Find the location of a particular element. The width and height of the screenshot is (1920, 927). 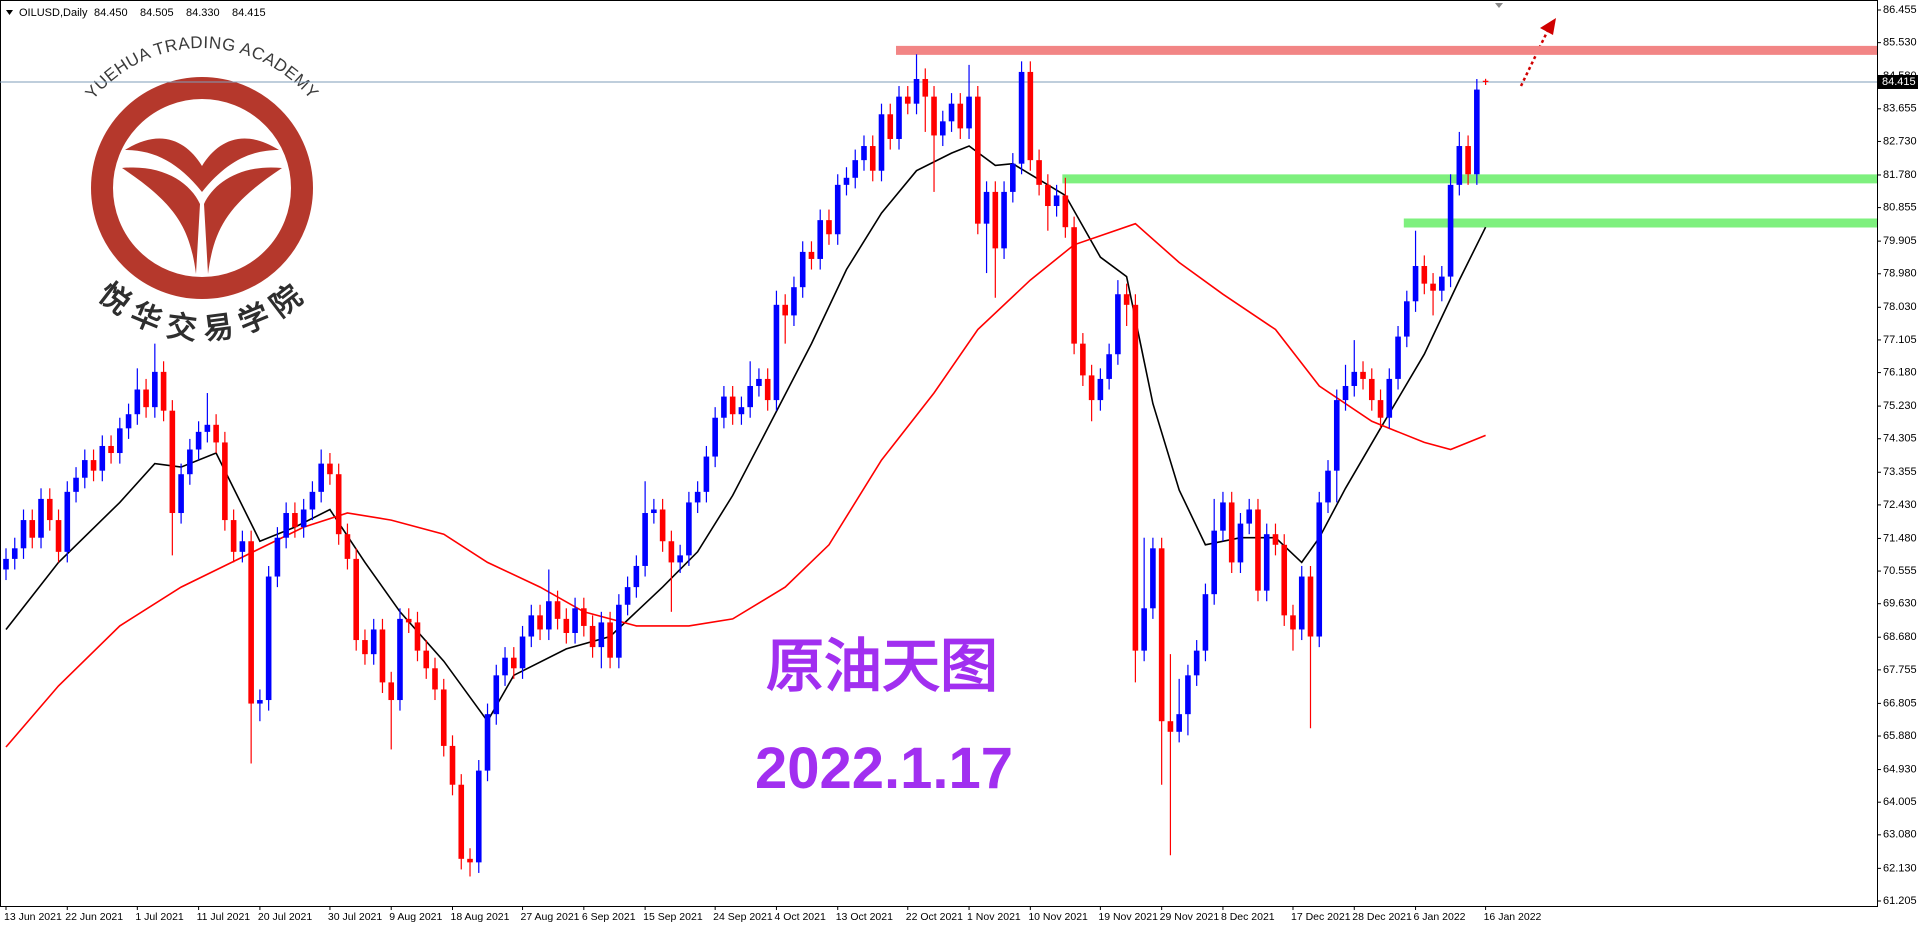

y-tick-label: 72.430 is located at coordinates (1900, 505).